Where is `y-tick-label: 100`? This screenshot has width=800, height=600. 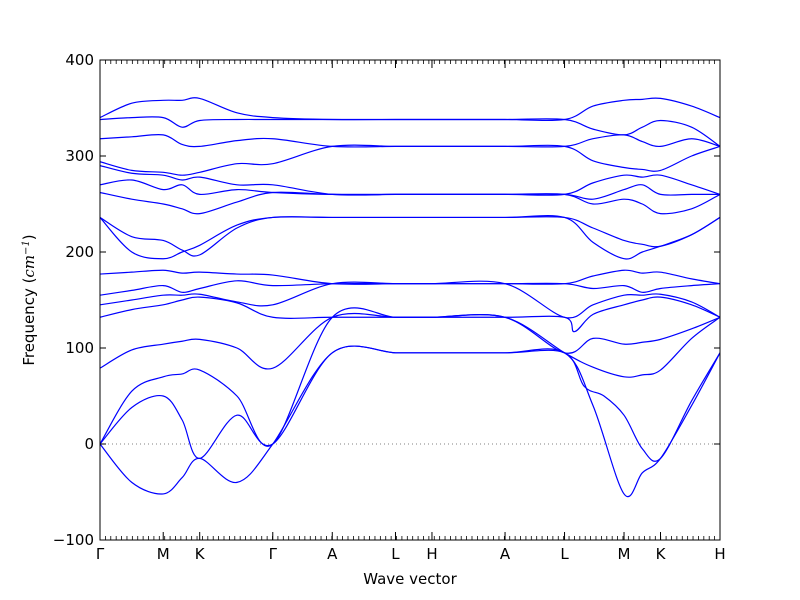
y-tick-label: 100 is located at coordinates (79, 348).